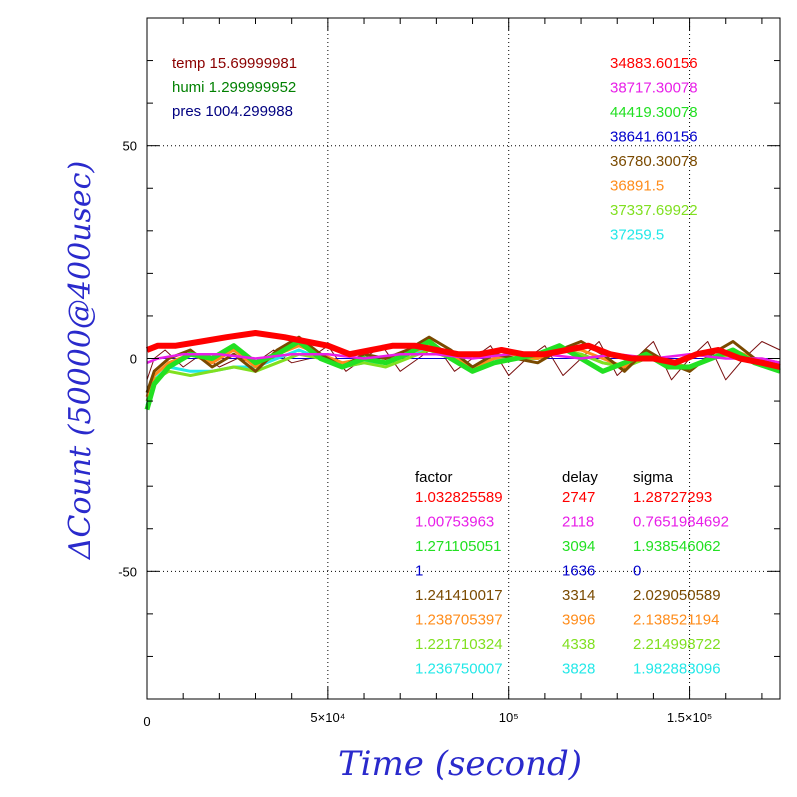 This screenshot has width=797, height=797. Describe the element at coordinates (637, 235) in the screenshot. I see `series-mean-label: 37259.5` at that location.